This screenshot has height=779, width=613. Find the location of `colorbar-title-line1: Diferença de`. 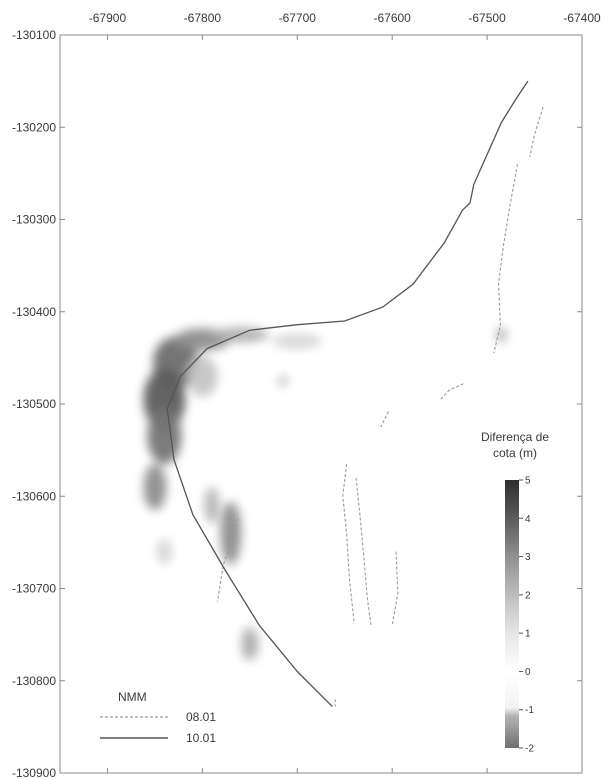

colorbar-title-line1: Diferença de is located at coordinates (515, 437).